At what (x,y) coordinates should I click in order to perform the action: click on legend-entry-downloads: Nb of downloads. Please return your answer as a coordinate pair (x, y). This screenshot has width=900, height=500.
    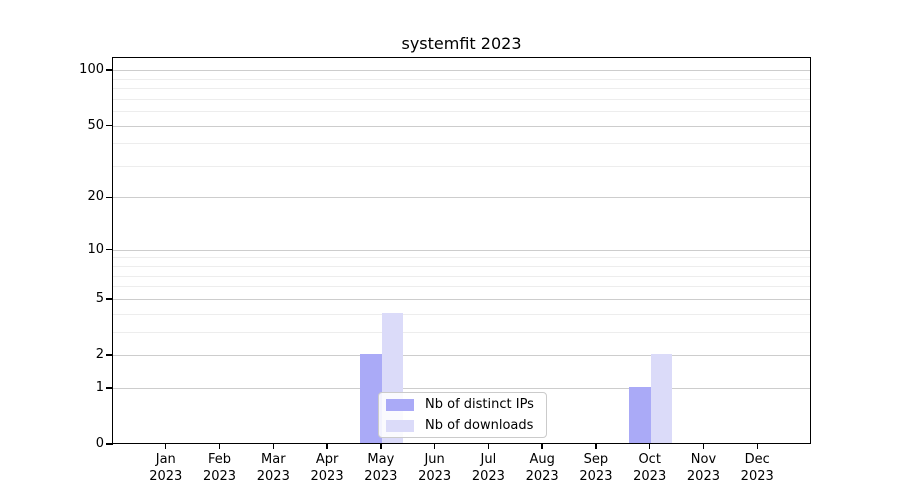
    Looking at the image, I should click on (462, 425).